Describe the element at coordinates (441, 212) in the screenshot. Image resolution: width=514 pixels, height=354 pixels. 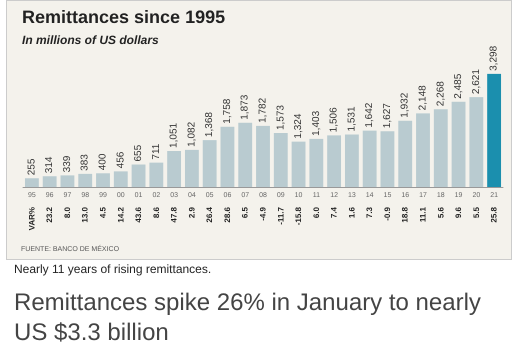
I see `text: 5.6` at that location.